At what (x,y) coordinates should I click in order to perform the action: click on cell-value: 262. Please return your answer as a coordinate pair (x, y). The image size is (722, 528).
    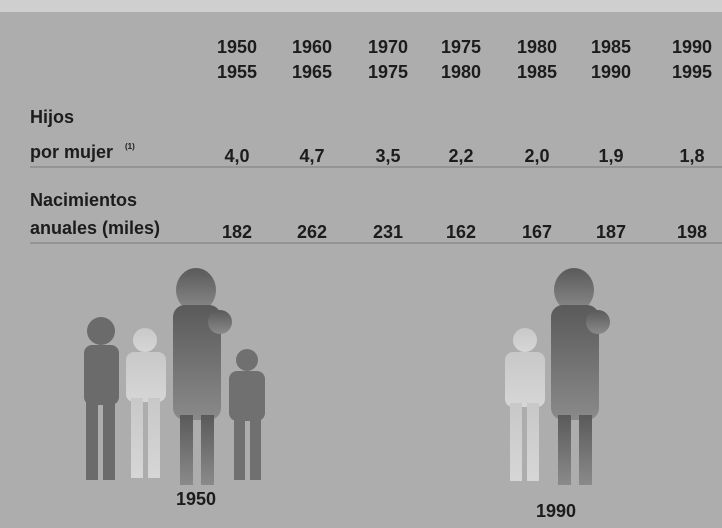
    Looking at the image, I should click on (312, 232).